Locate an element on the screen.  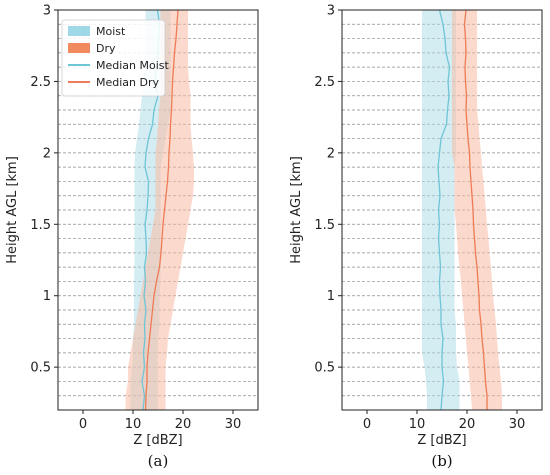
legend-label: Dry is located at coordinates (106, 48).